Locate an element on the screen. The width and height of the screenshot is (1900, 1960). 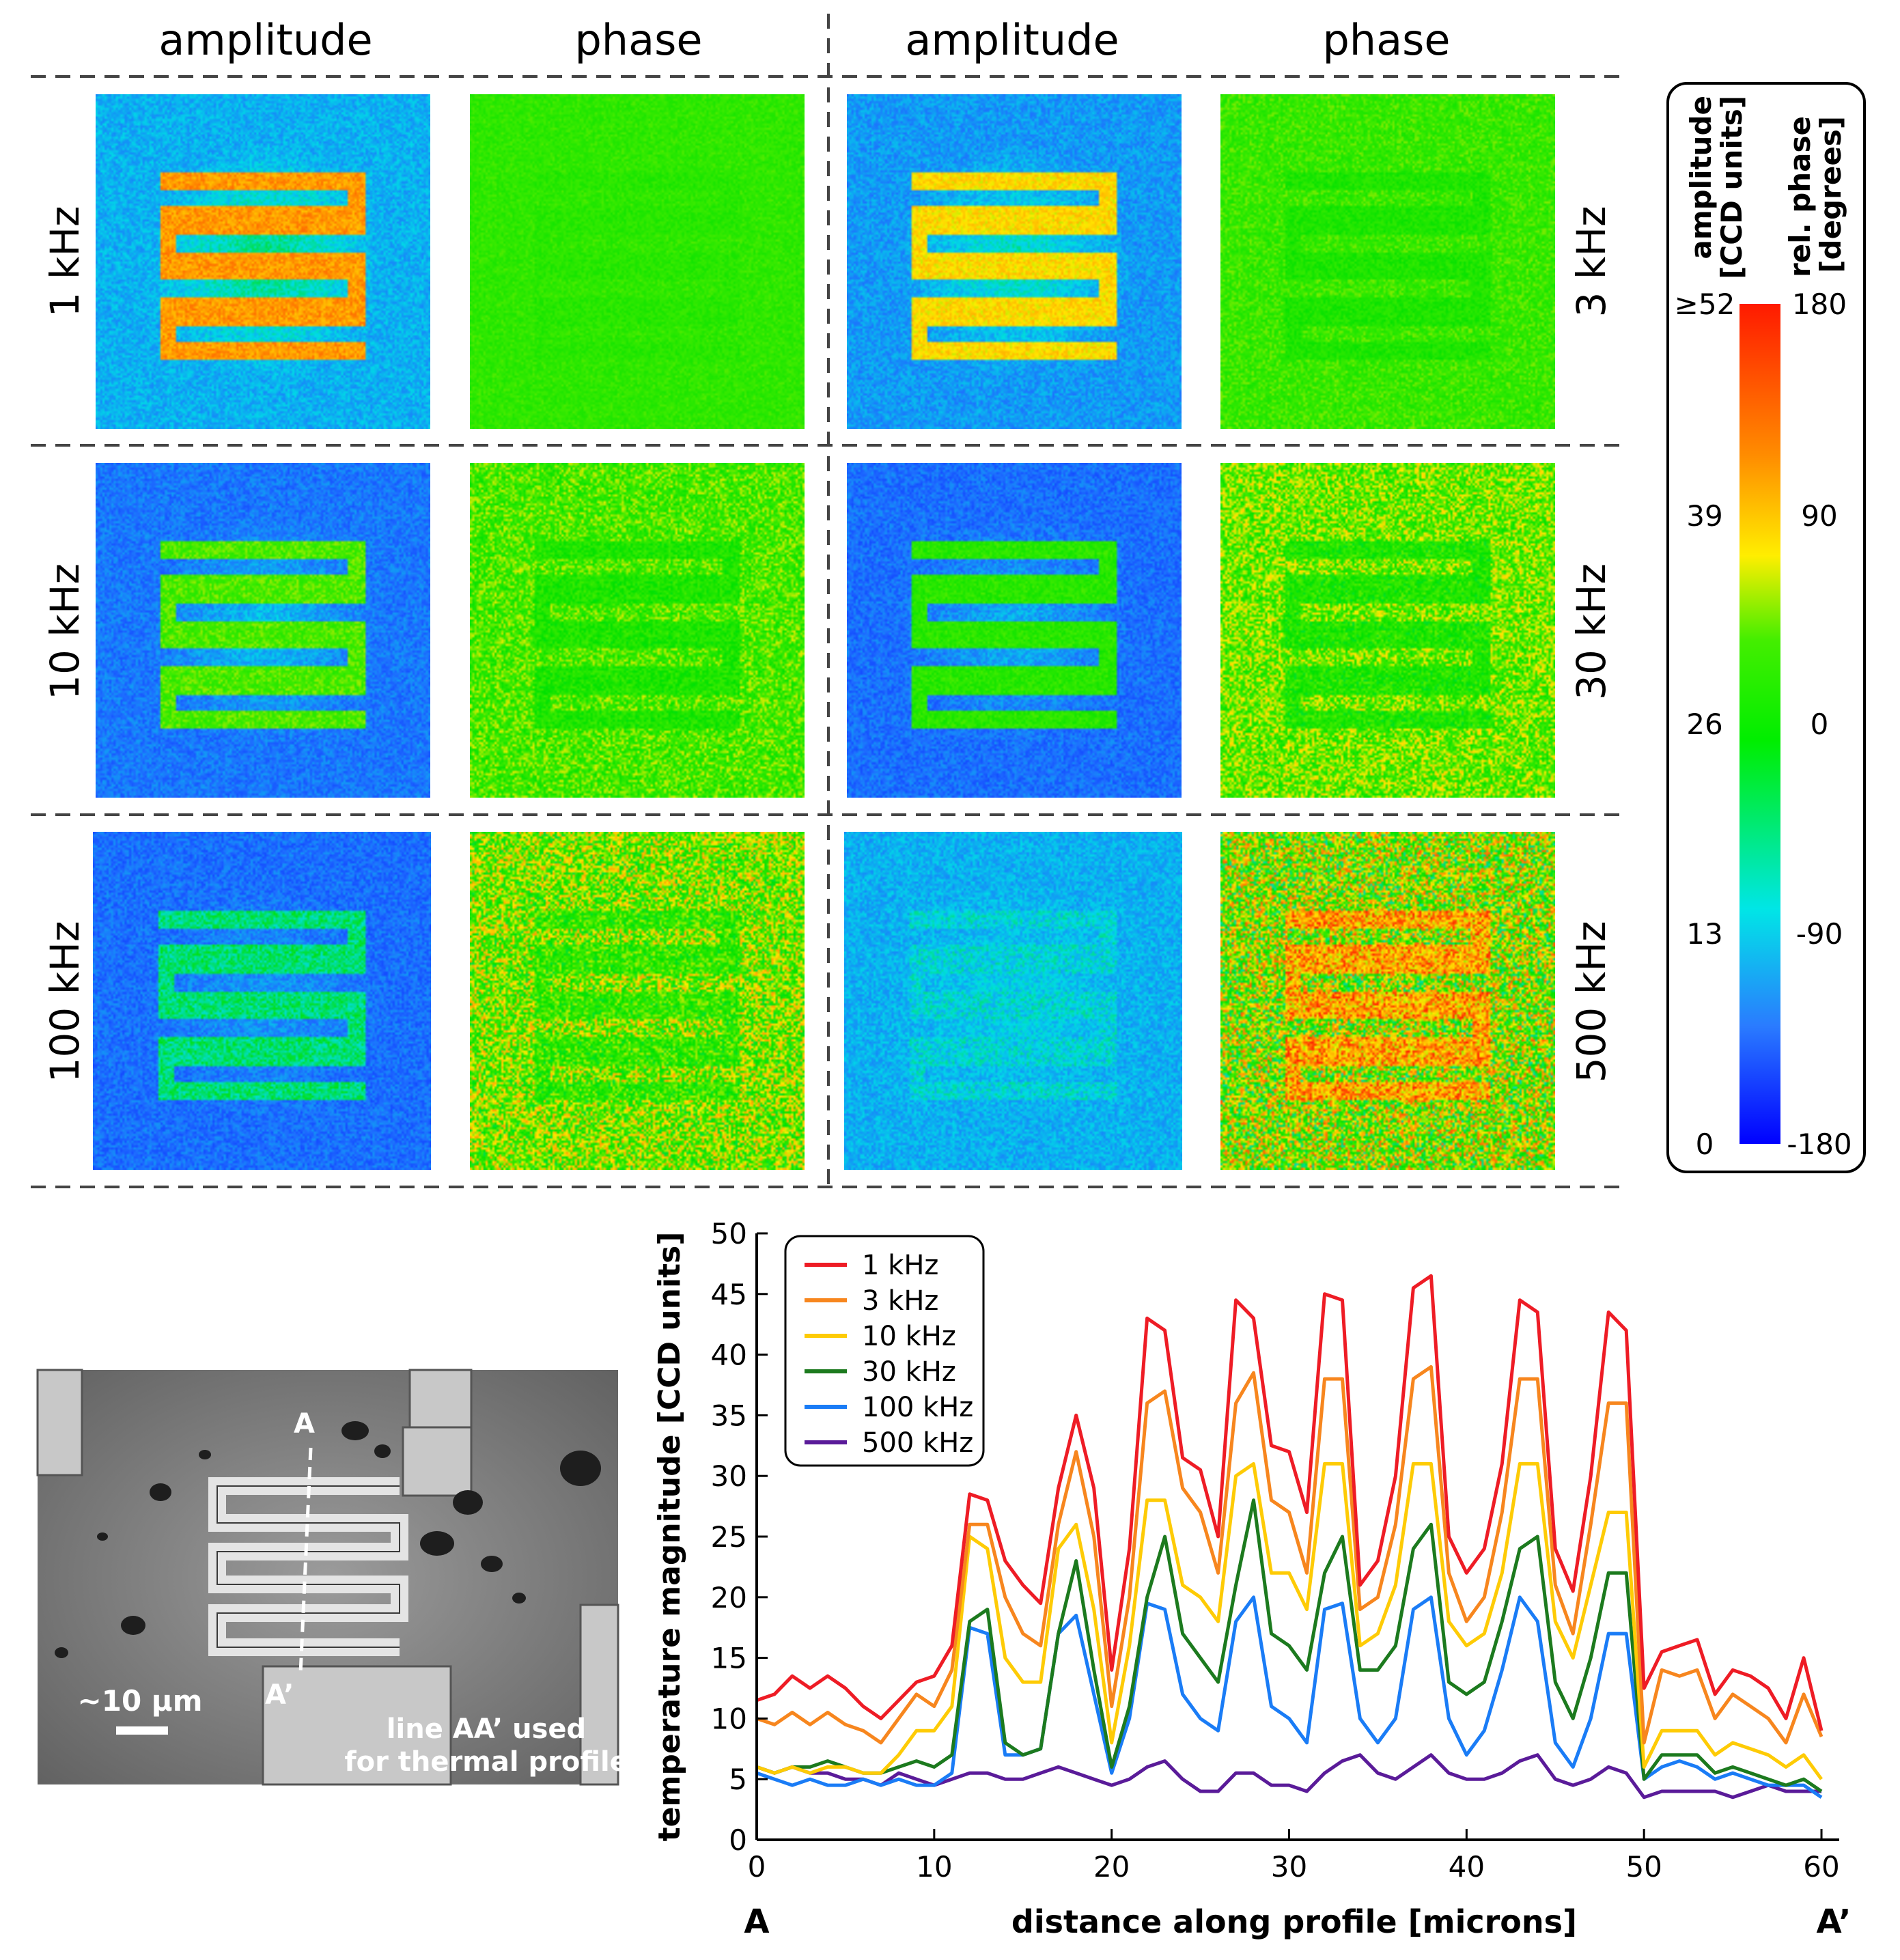
micrograph-label-a: A is located at coordinates (304, 1424).